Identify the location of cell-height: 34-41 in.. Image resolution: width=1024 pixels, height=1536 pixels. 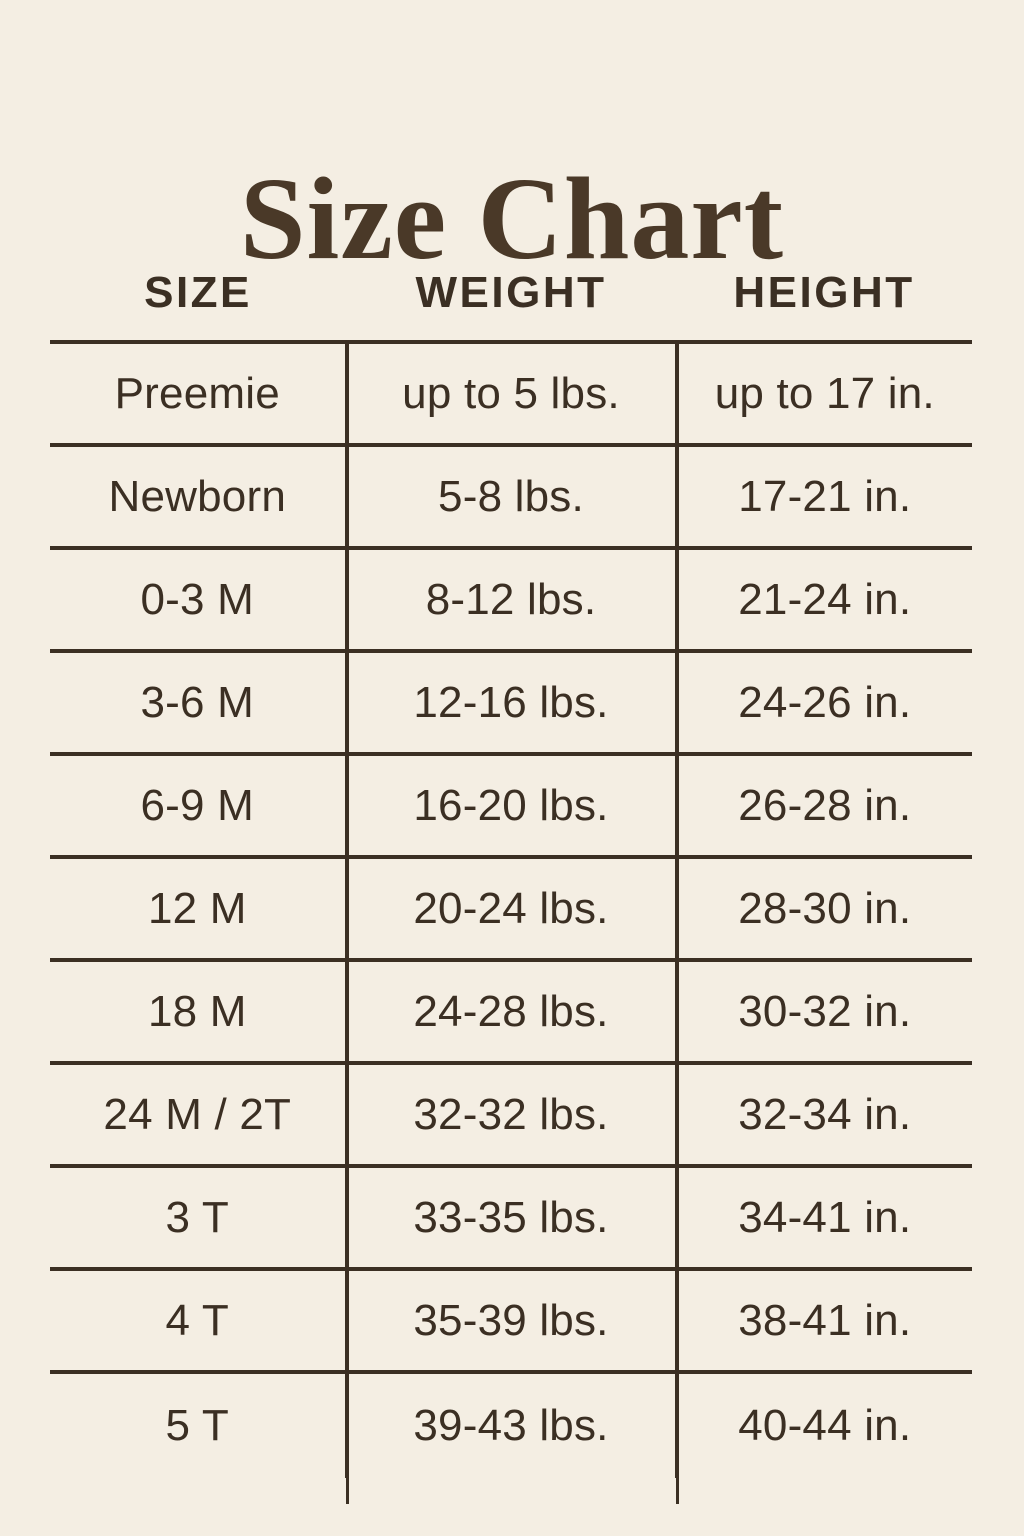
(823, 1216).